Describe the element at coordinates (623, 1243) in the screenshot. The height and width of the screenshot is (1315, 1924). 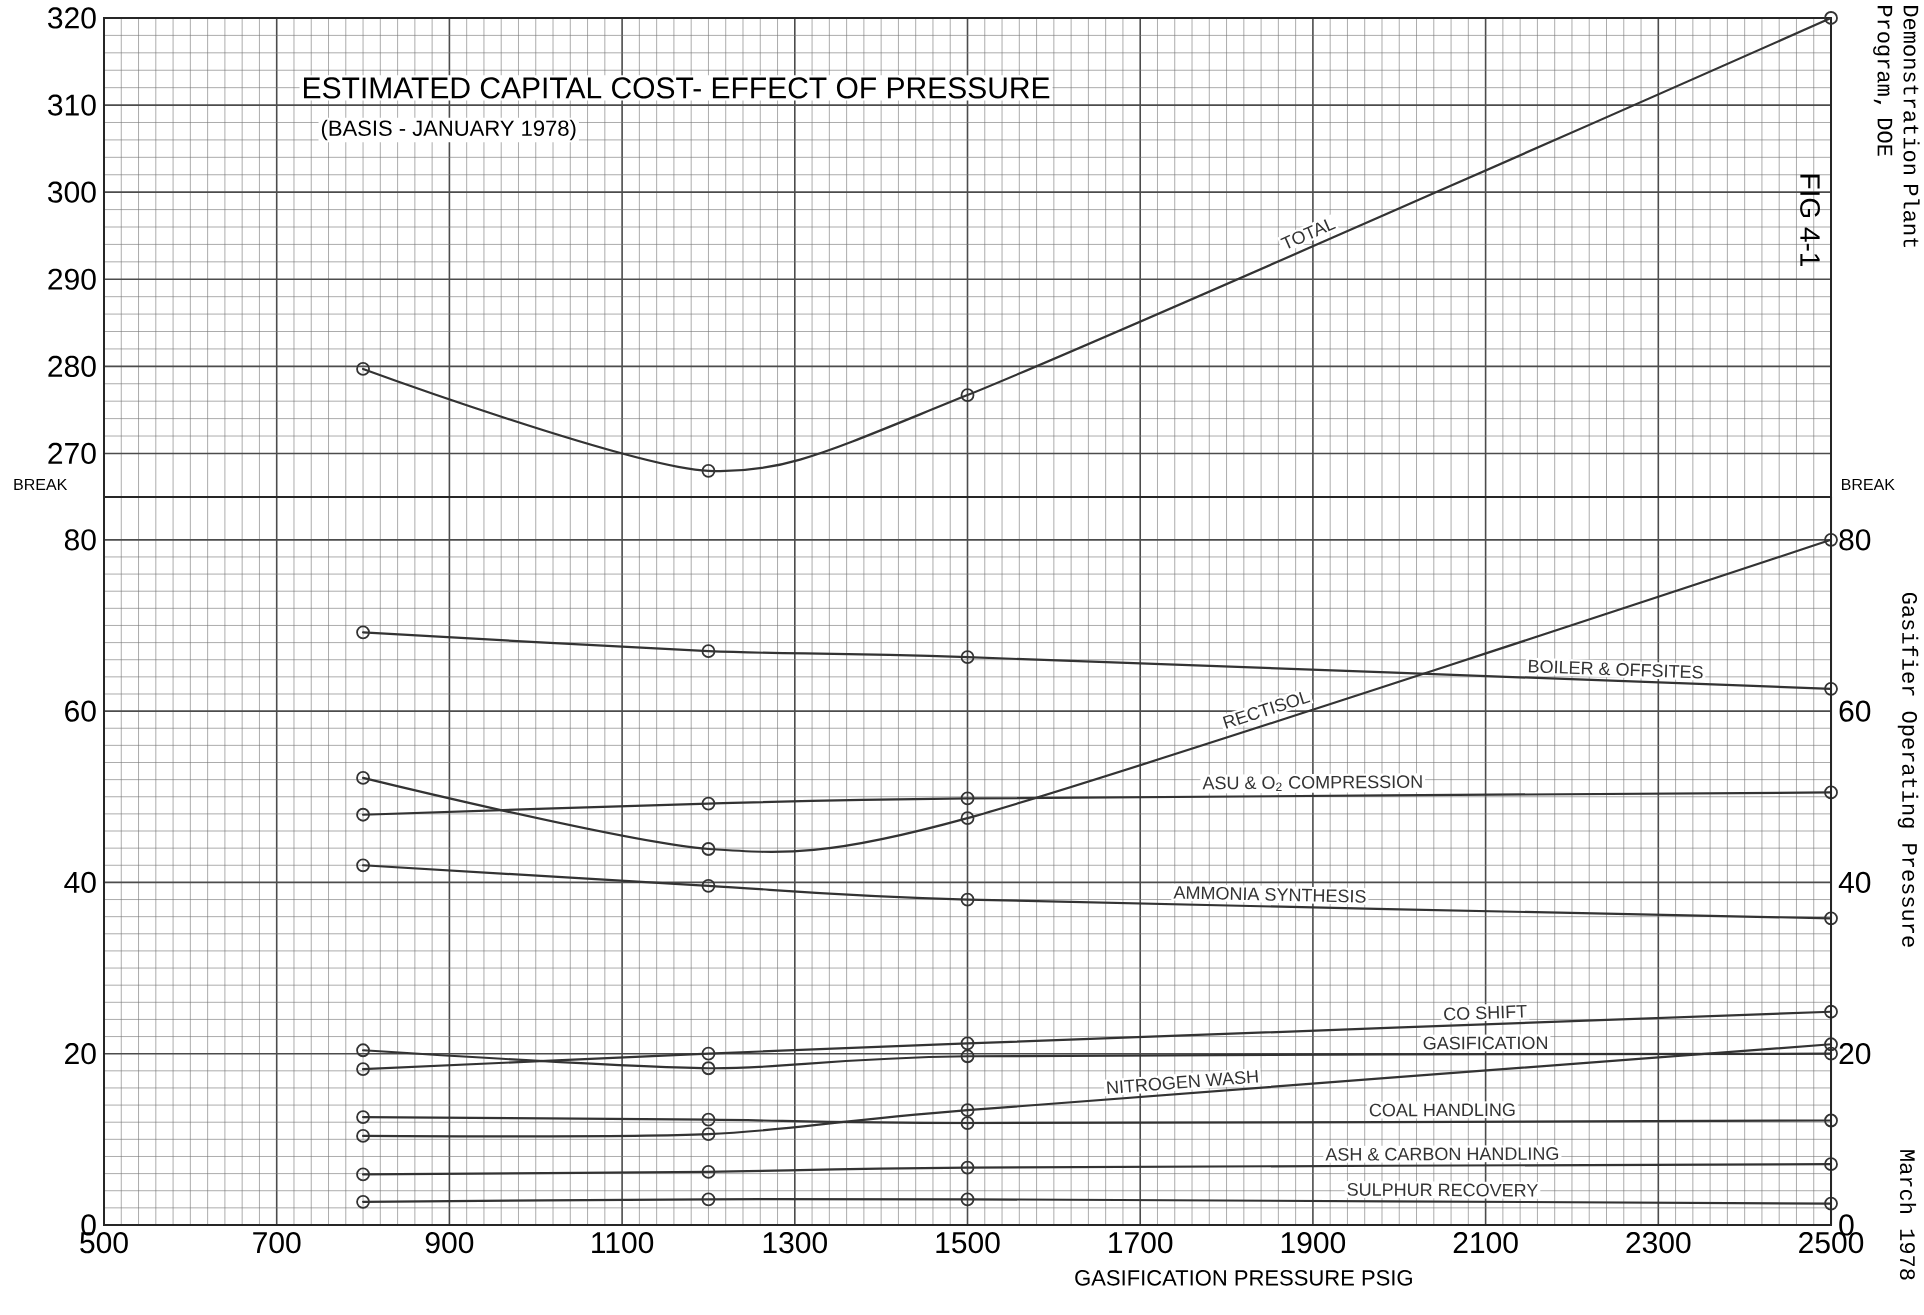
I see `x-tick-label: 1100` at that location.